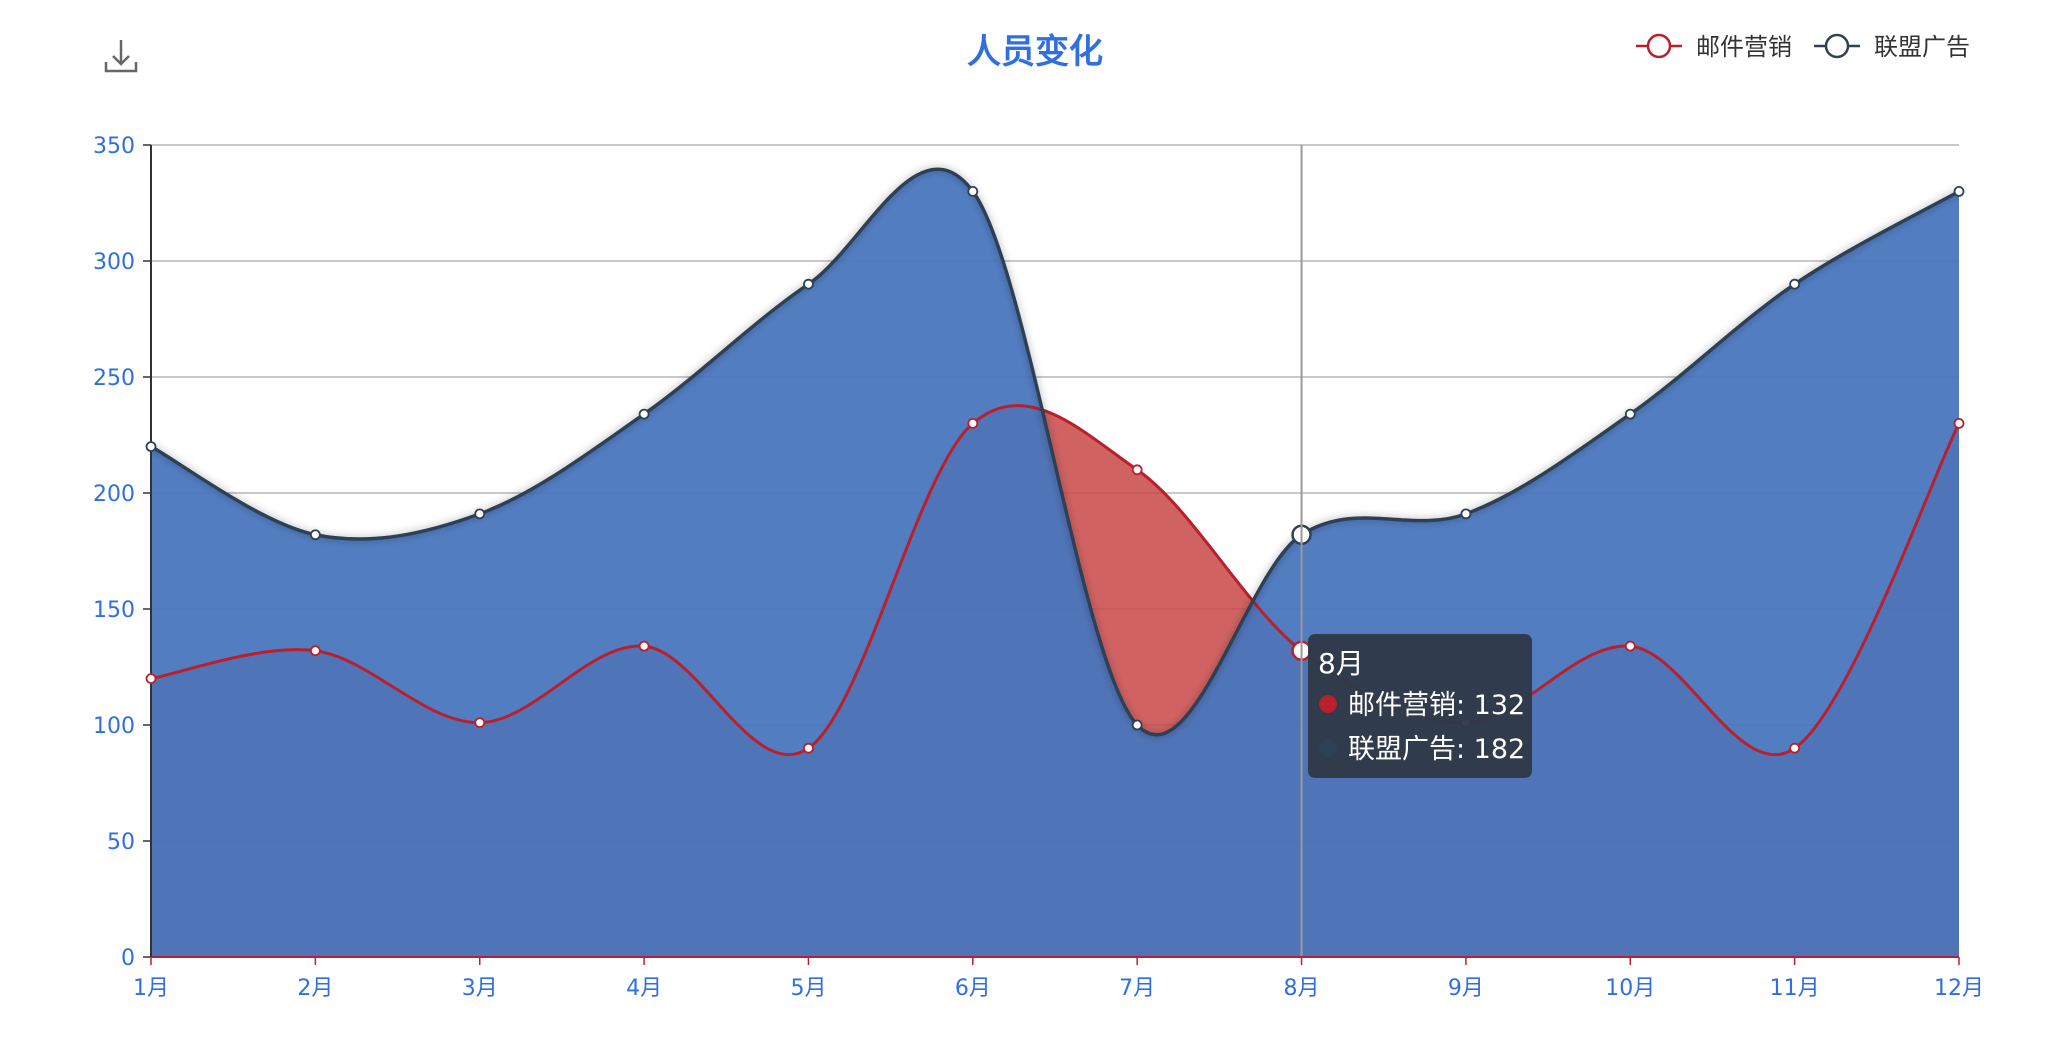  I want to click on tooltip-title: 8月, so click(1341, 663).